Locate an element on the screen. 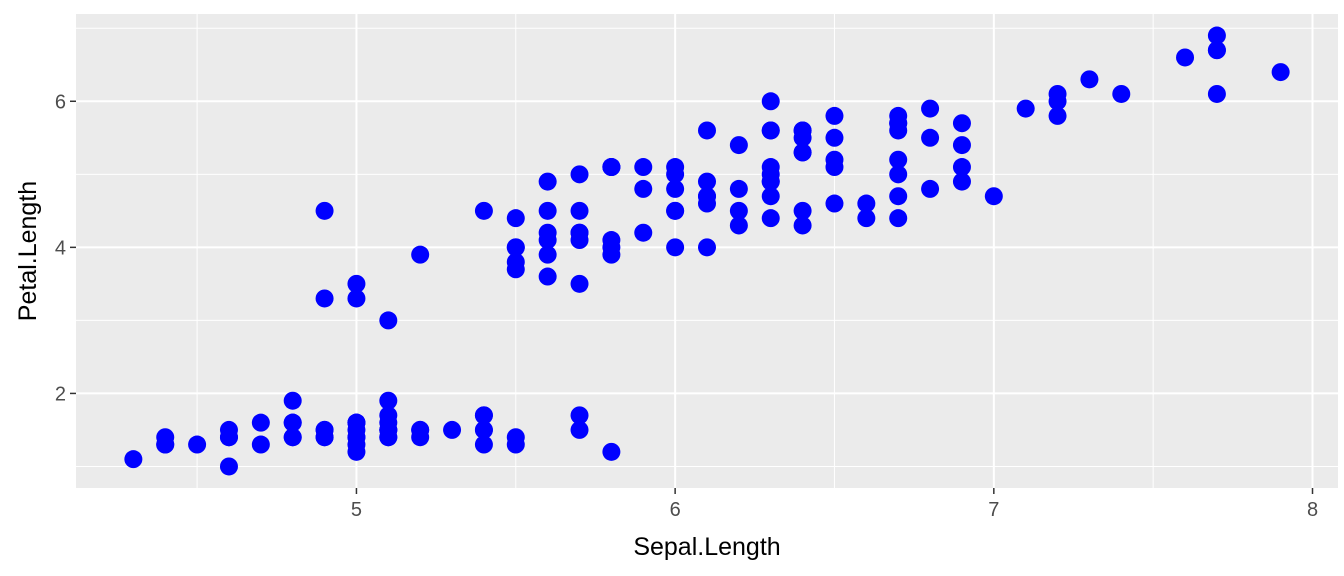 This screenshot has height=576, width=1344. x-tick-label: 6 is located at coordinates (675, 510).